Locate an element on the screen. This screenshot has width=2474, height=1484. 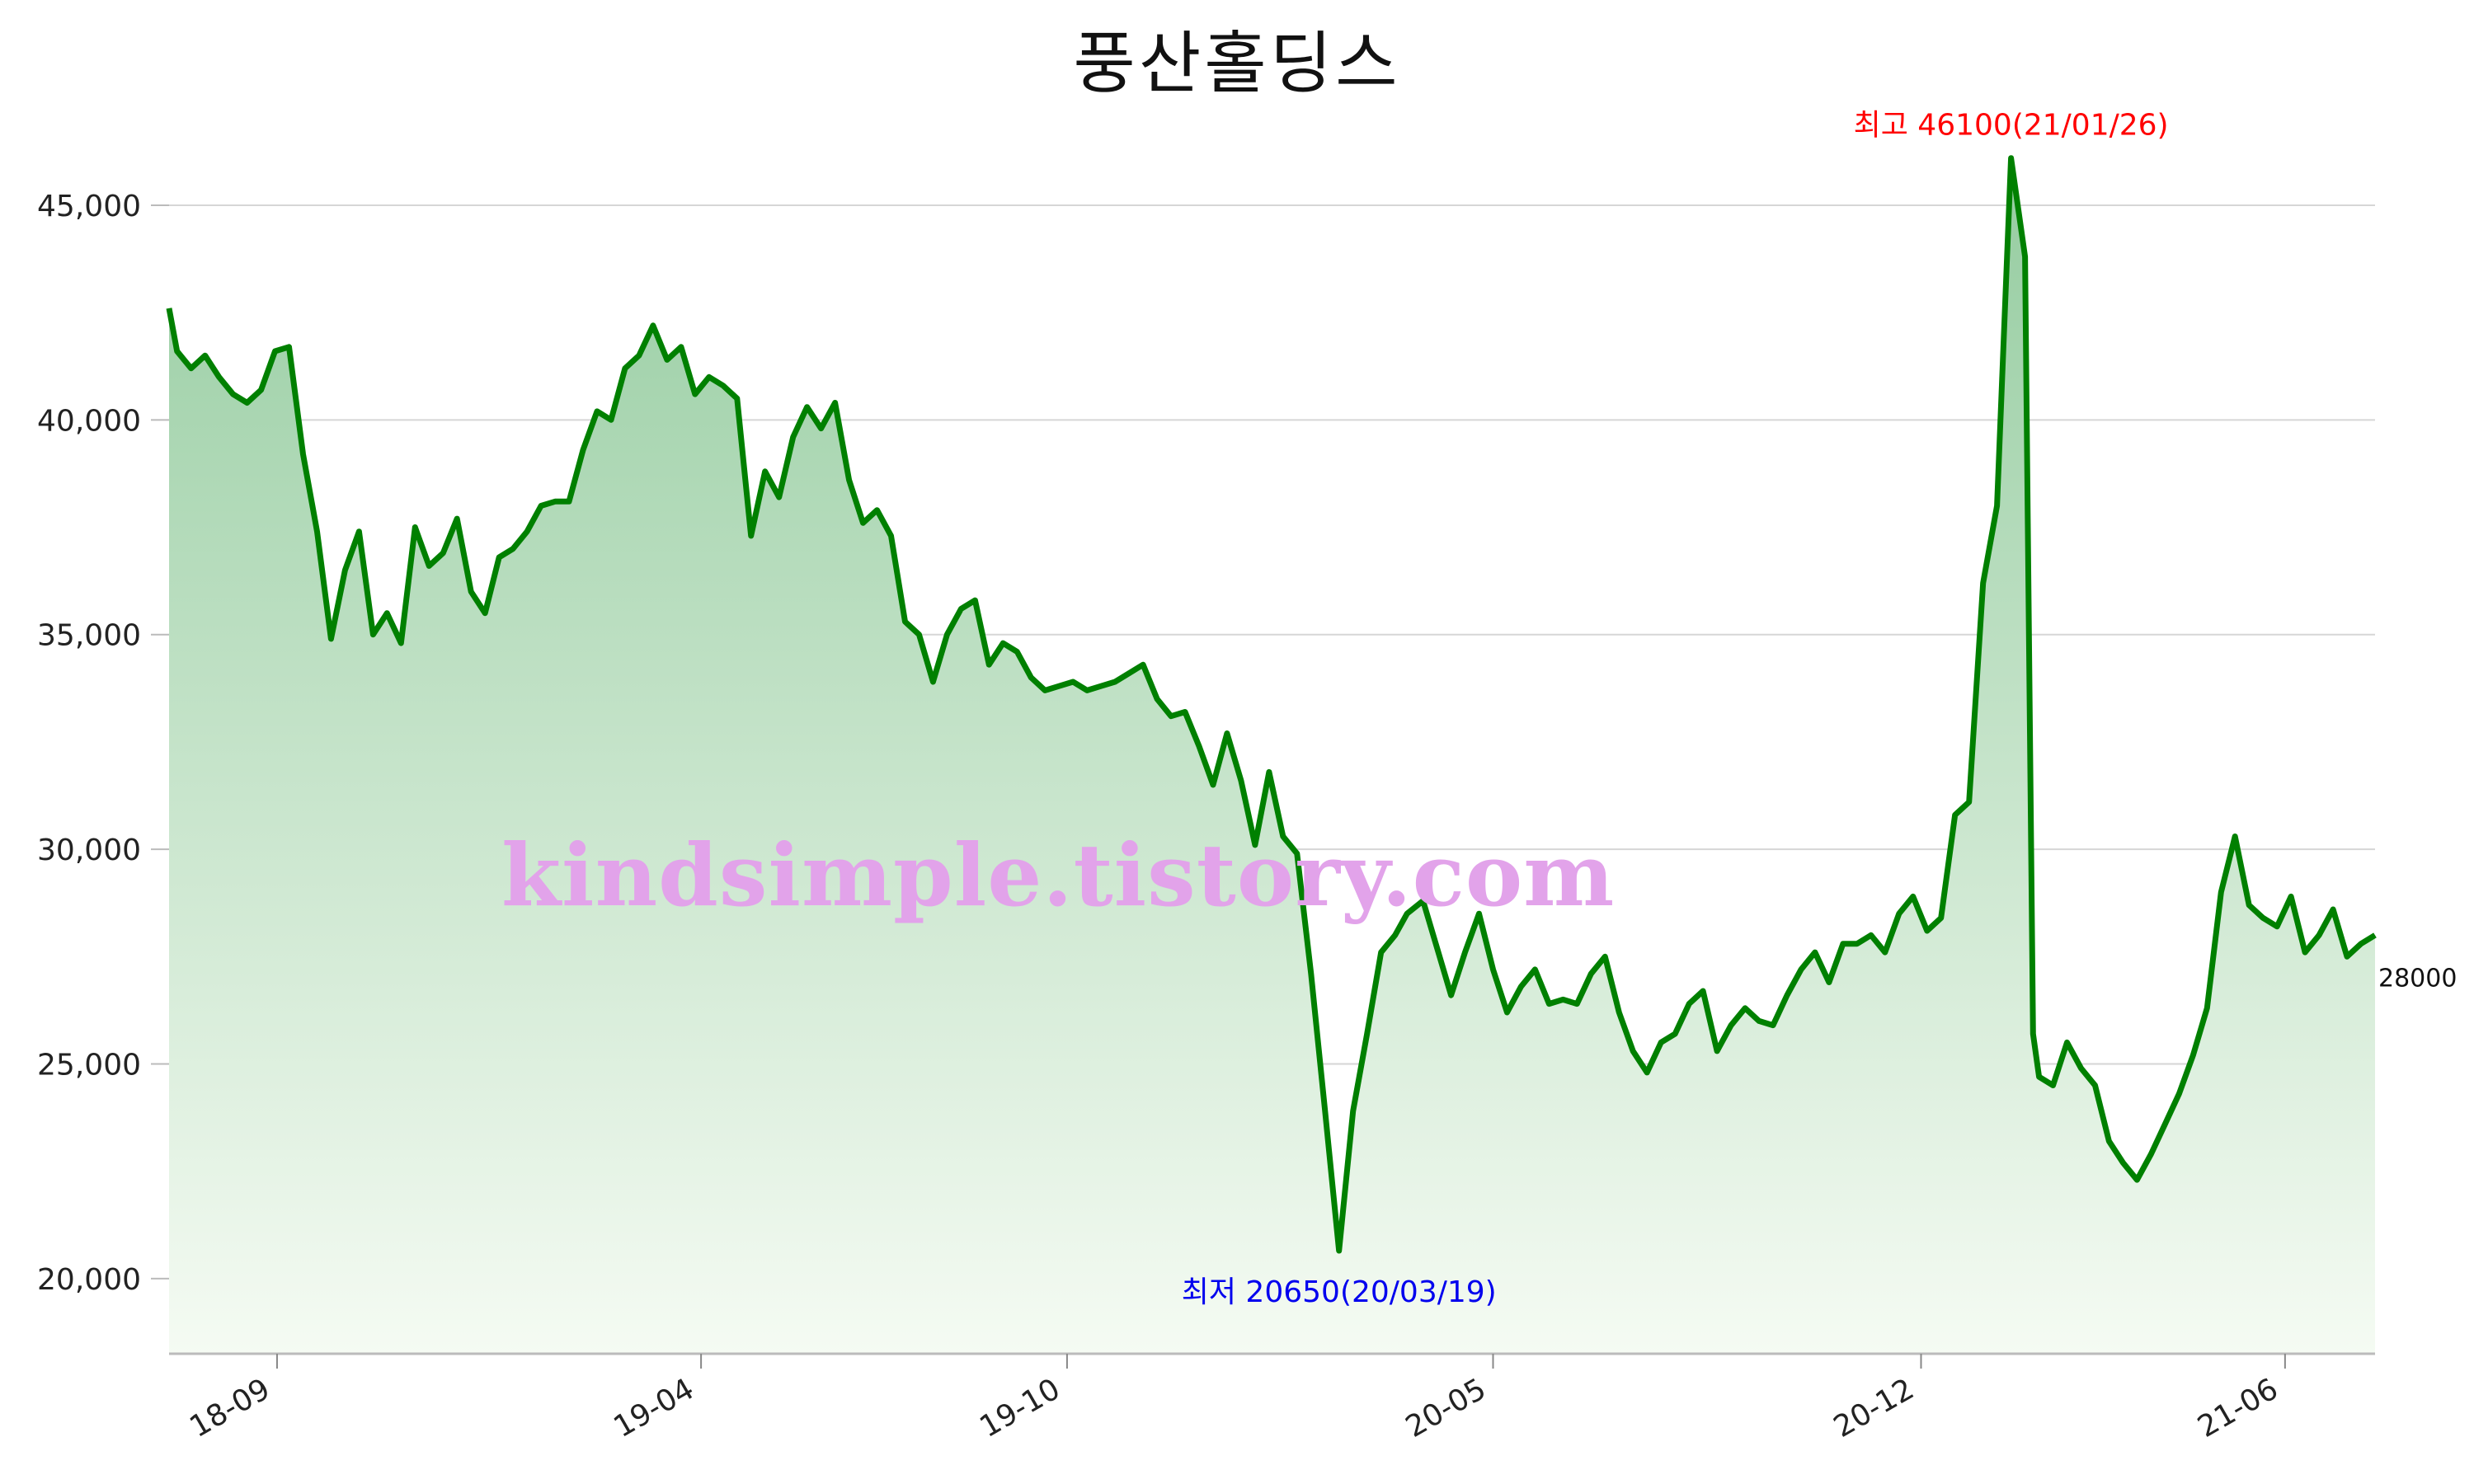
x-tick-label: 19-10 is located at coordinates (1019, 1408).